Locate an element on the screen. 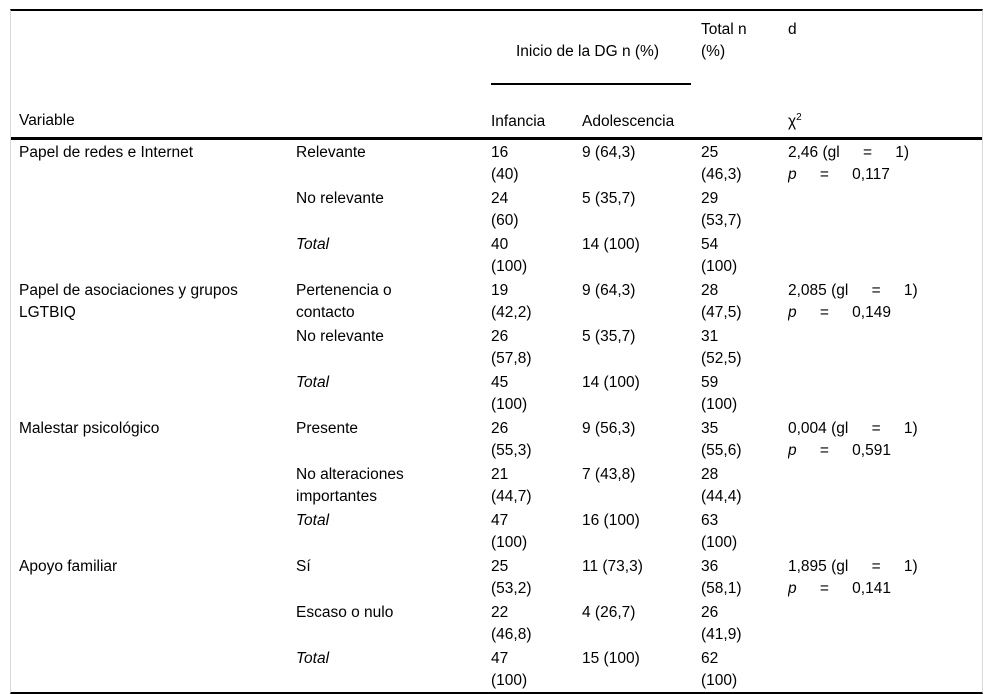  cell-total: 63 (100) is located at coordinates (719, 531).